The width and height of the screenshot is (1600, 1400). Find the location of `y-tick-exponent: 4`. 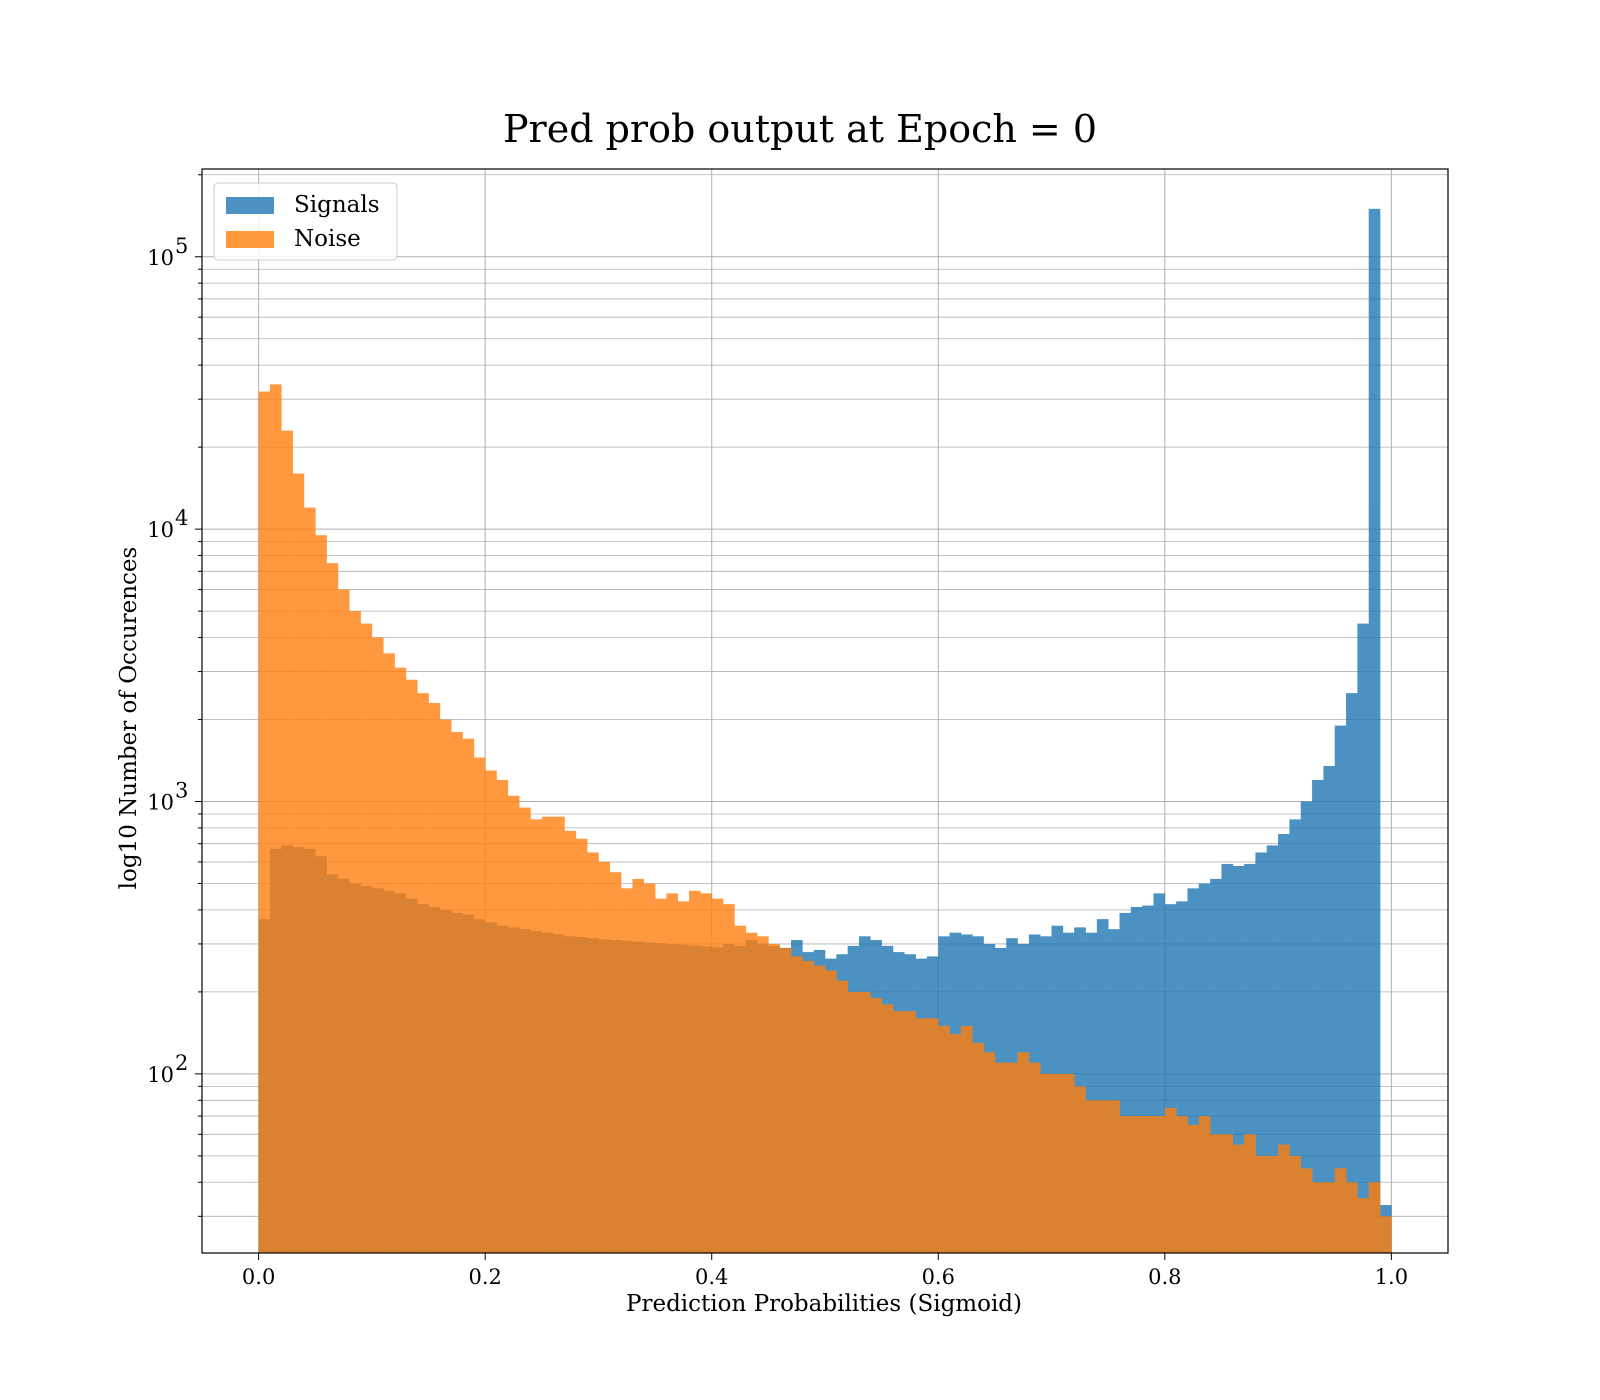

y-tick-exponent: 4 is located at coordinates (181, 518).